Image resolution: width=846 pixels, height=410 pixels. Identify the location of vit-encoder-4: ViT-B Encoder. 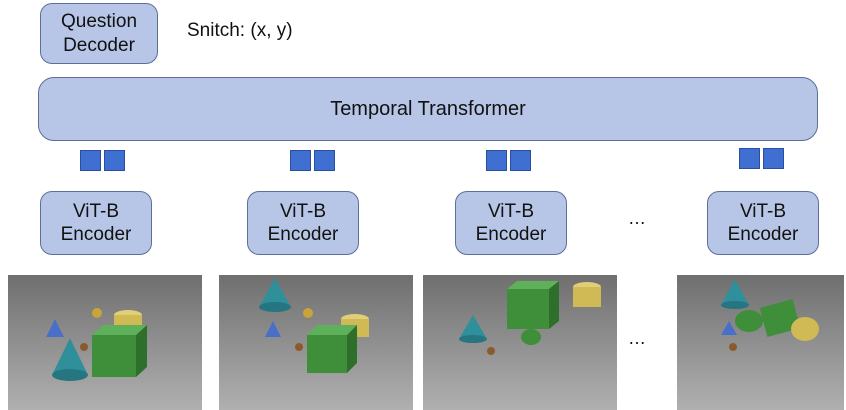
(763, 223).